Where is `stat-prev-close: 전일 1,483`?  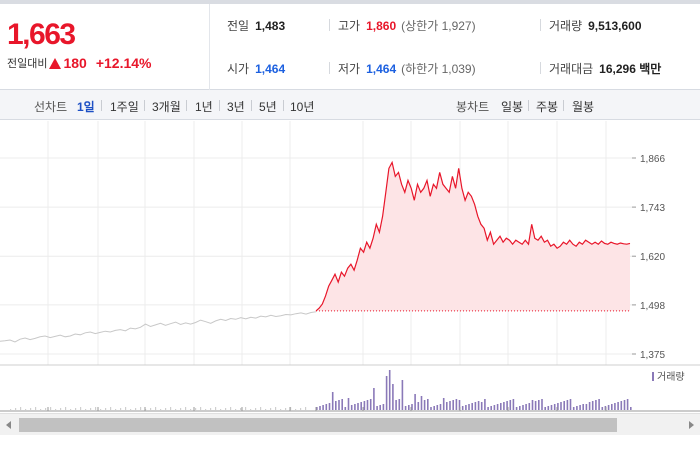
stat-prev-close: 전일 1,483 is located at coordinates (256, 25).